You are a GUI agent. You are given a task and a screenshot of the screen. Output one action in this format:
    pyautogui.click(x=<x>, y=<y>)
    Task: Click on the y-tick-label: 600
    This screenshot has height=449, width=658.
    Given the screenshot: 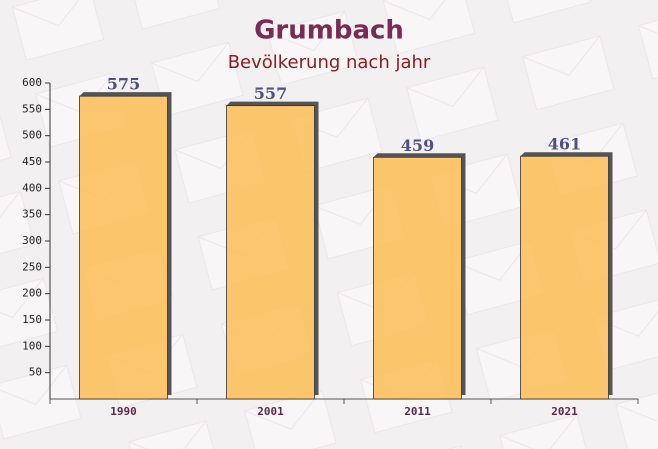 What is the action you would take?
    pyautogui.click(x=32, y=82)
    